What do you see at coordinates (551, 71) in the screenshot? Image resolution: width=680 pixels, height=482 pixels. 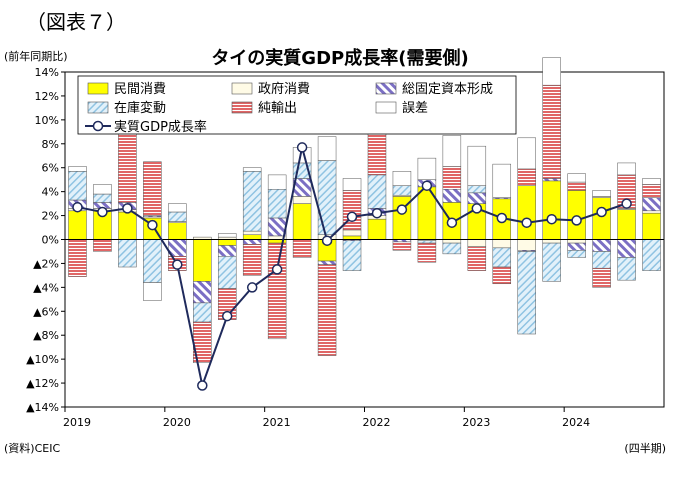 I see `bar-discrepancy-2023Q4` at bounding box center [551, 71].